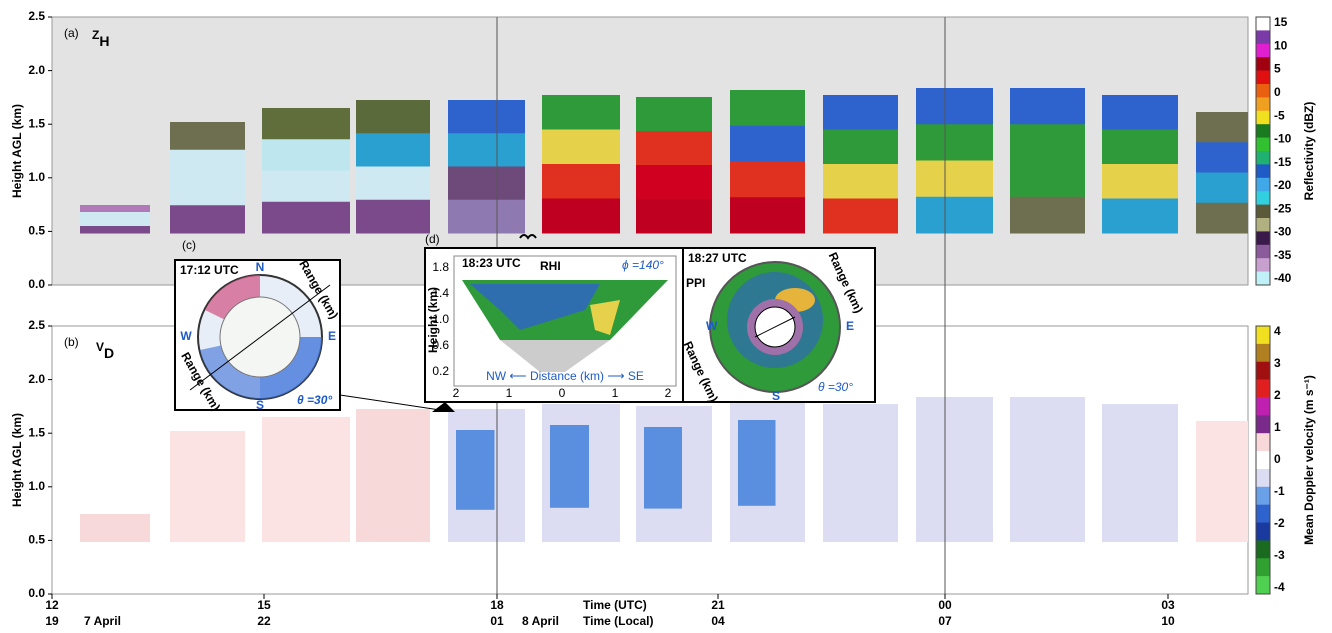 Image resolution: width=1332 pixels, height=633 pixels. Describe the element at coordinates (497, 605) in the screenshot. I see `x-tick-label: 18` at that location.